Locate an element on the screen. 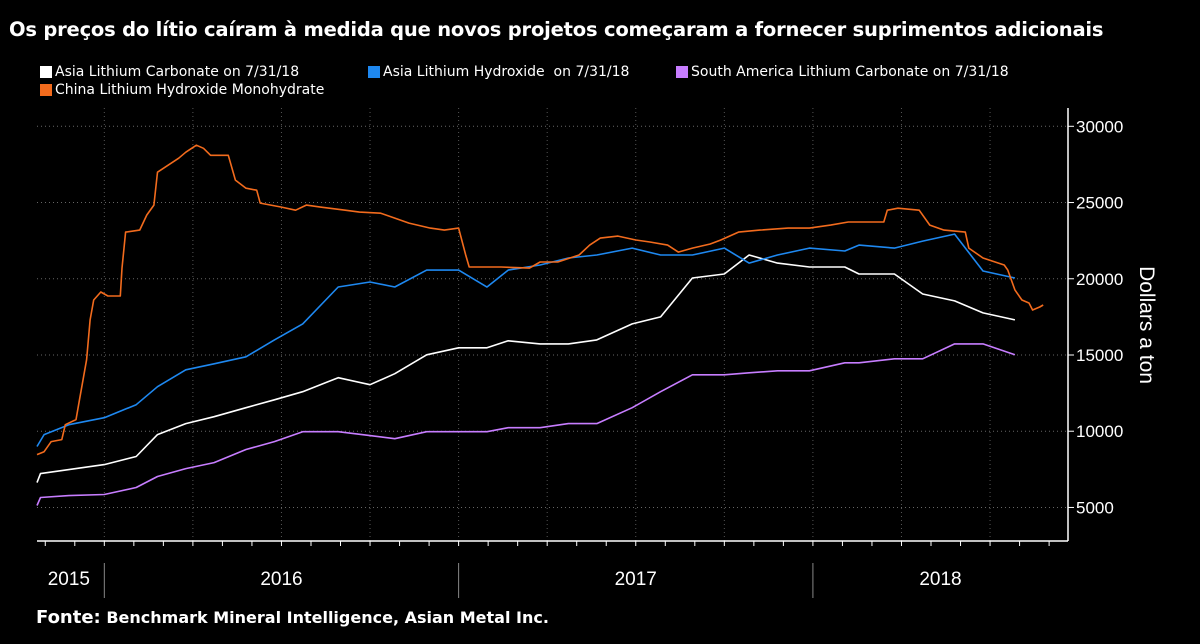 The height and width of the screenshot is (644, 1200). legend-label: China Lithium Hydroxide Monohydrate is located at coordinates (190, 90).